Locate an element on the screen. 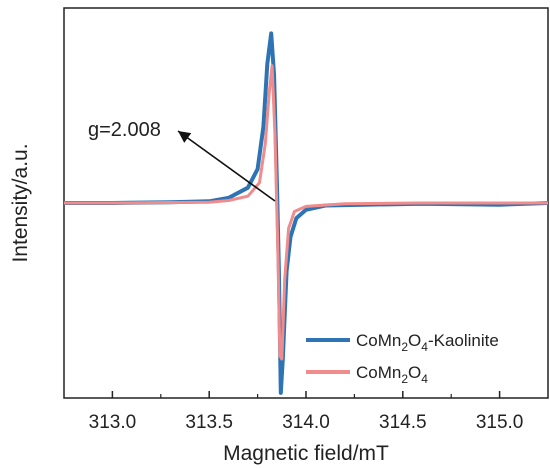 This screenshot has width=550, height=468. x-tick-label: 313.5 is located at coordinates (209, 422).